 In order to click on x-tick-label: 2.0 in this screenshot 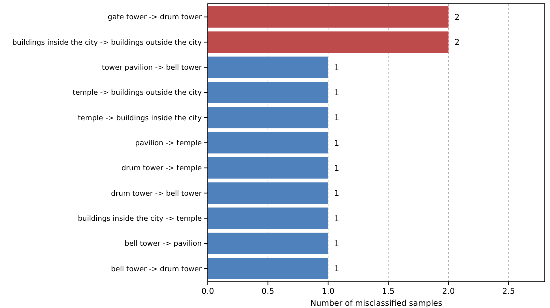, I will do `click(449, 291)`.